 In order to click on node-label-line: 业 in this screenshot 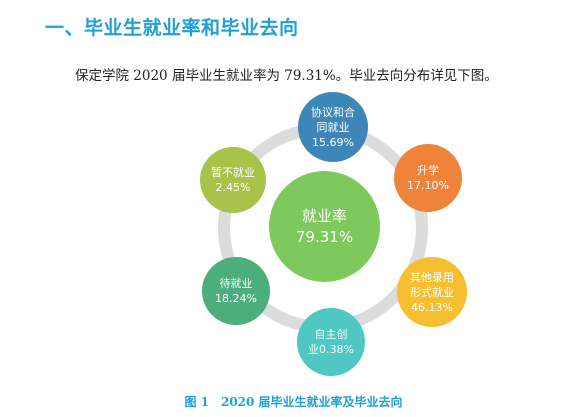, I will do `click(314, 349)`.